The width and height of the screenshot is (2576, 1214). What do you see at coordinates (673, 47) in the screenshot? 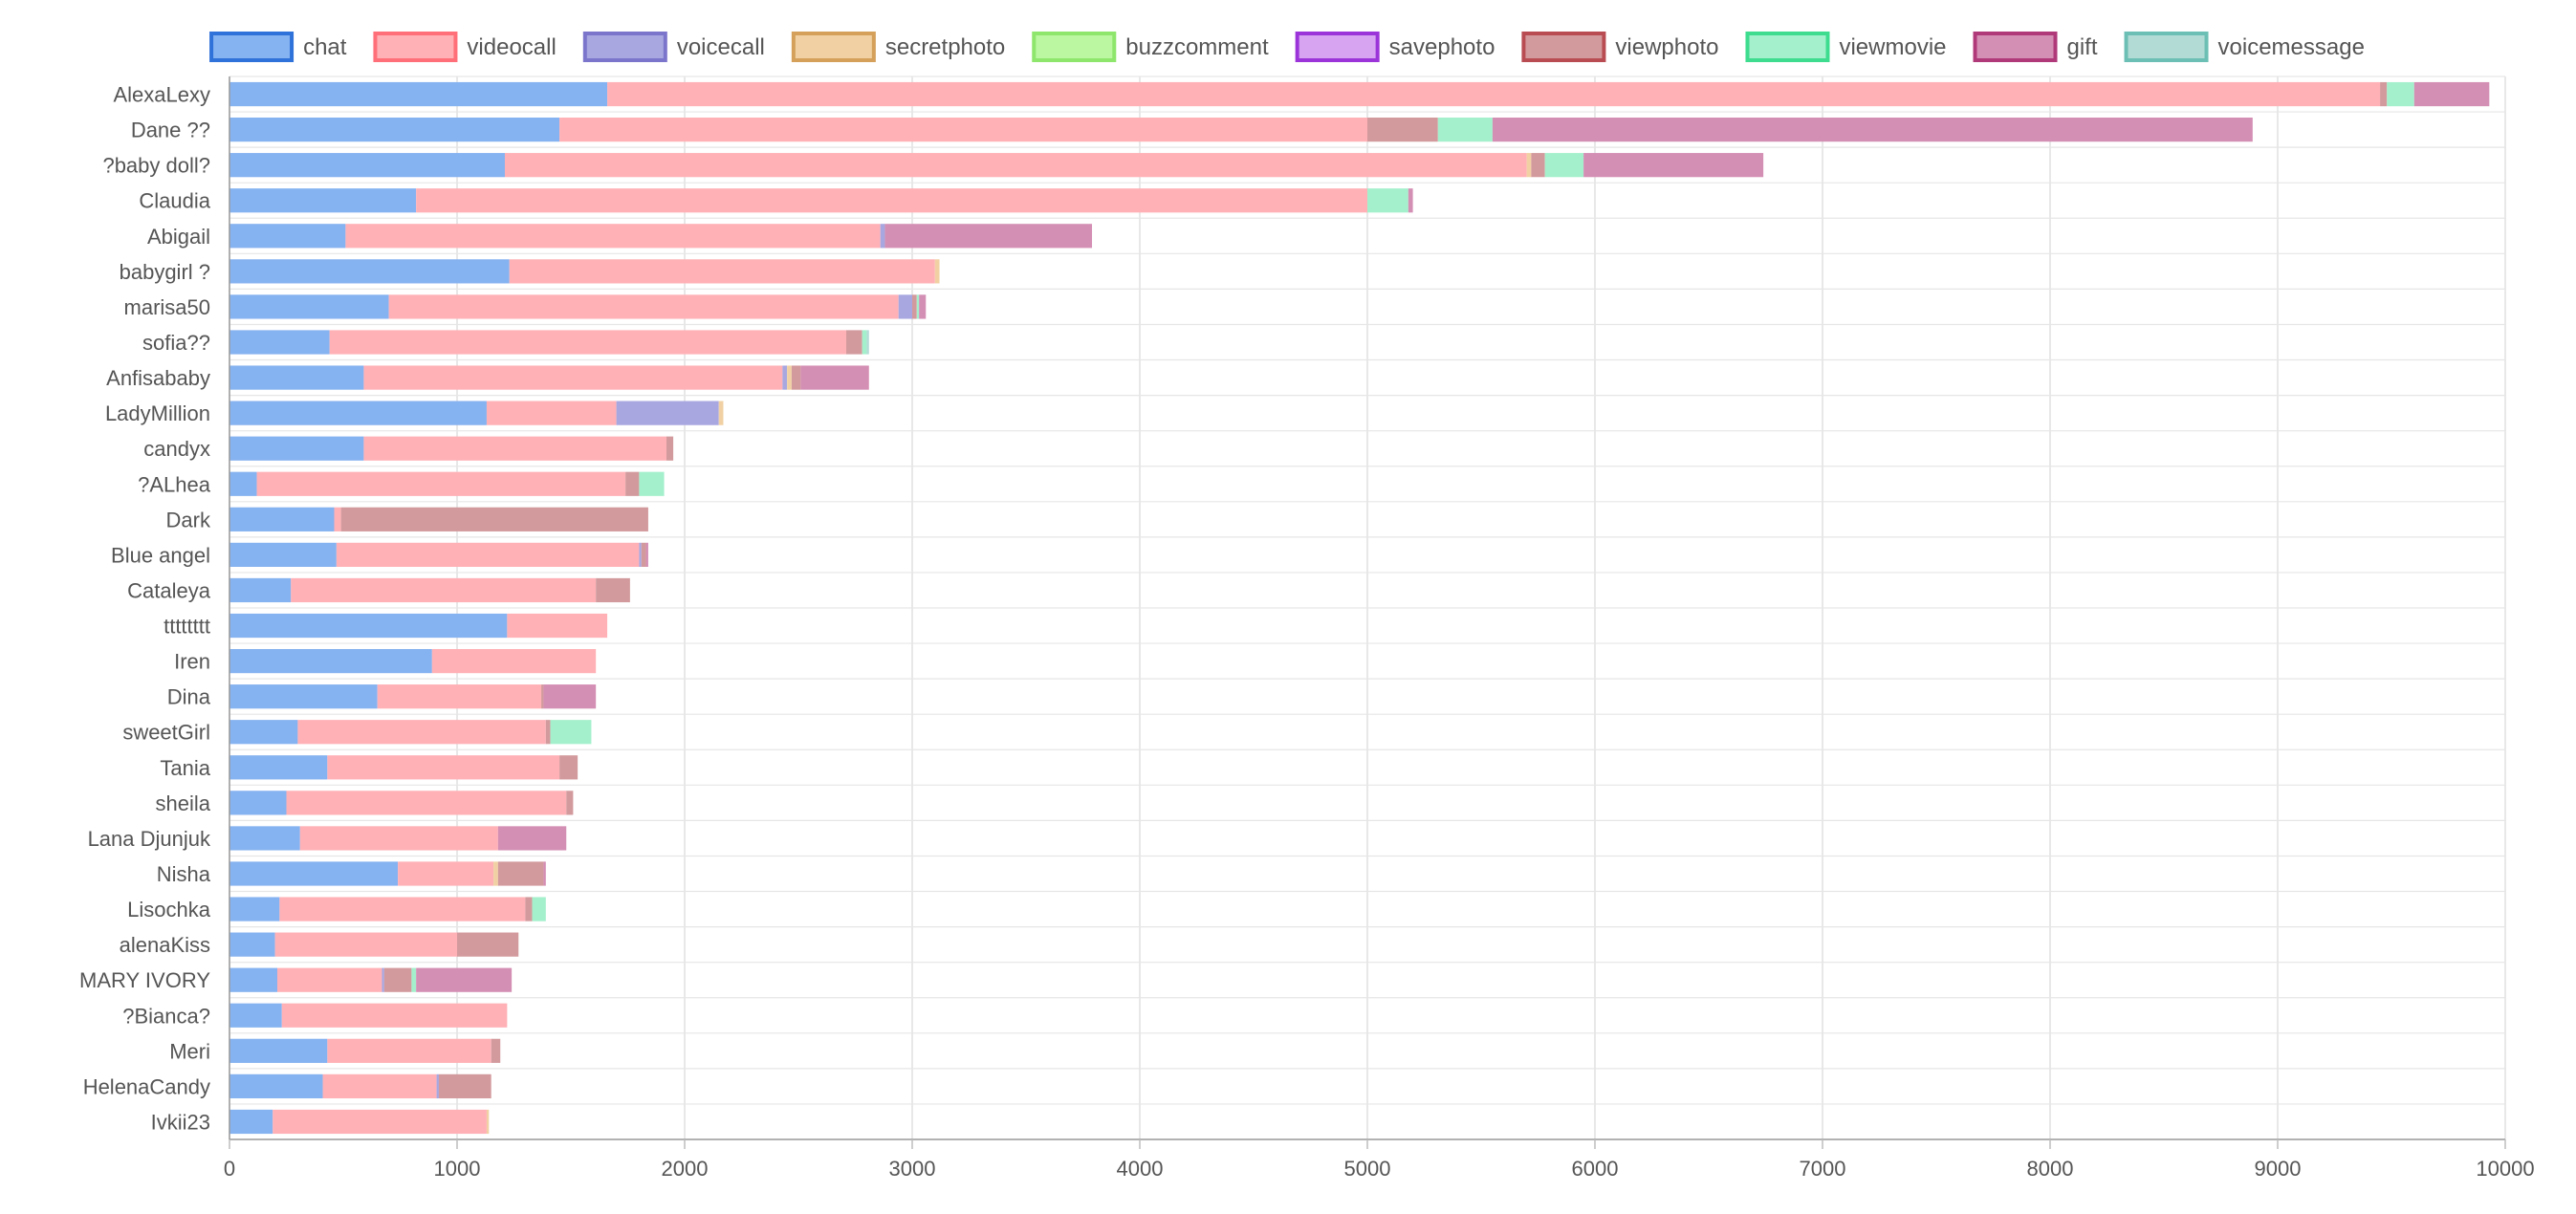
I see `legend-item-voicecall: voicecall` at bounding box center [673, 47].